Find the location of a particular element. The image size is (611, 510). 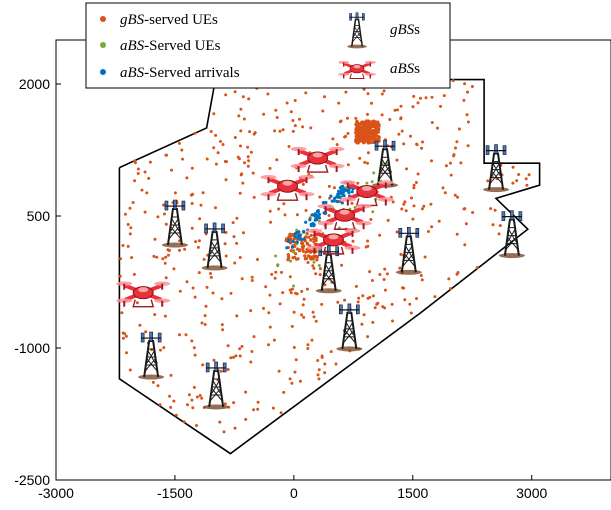

x-tick-label: 1500 is located at coordinates (412, 493).